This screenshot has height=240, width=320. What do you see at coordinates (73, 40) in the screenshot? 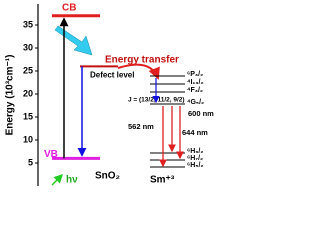
I see `transfer-arrow` at bounding box center [73, 40].